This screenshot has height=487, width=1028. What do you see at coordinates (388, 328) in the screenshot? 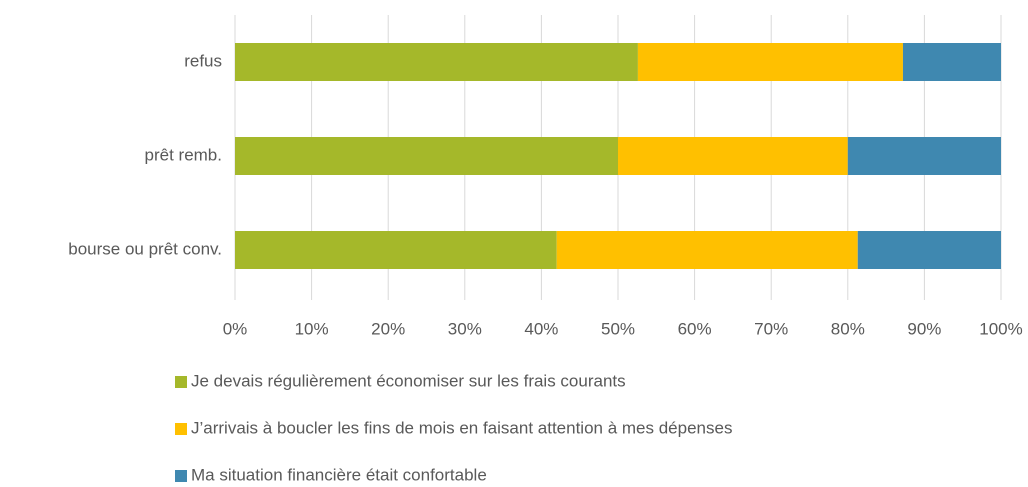
I see `x-tick-label: 20%` at bounding box center [388, 328].